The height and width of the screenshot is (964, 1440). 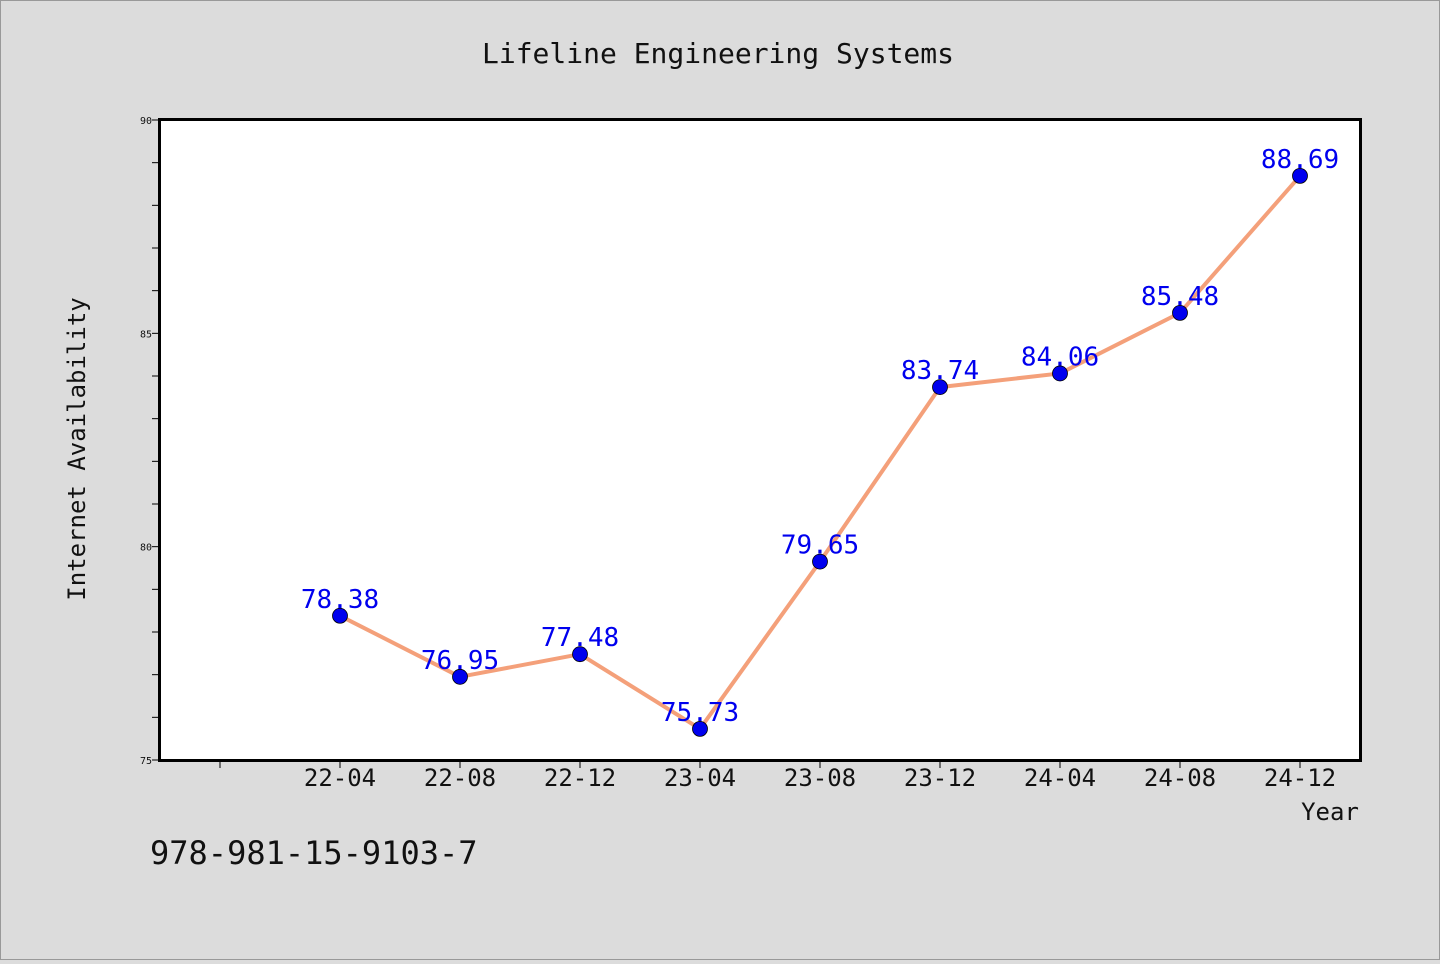 I want to click on x-tick-label: 24-04, so click(x=1060, y=778).